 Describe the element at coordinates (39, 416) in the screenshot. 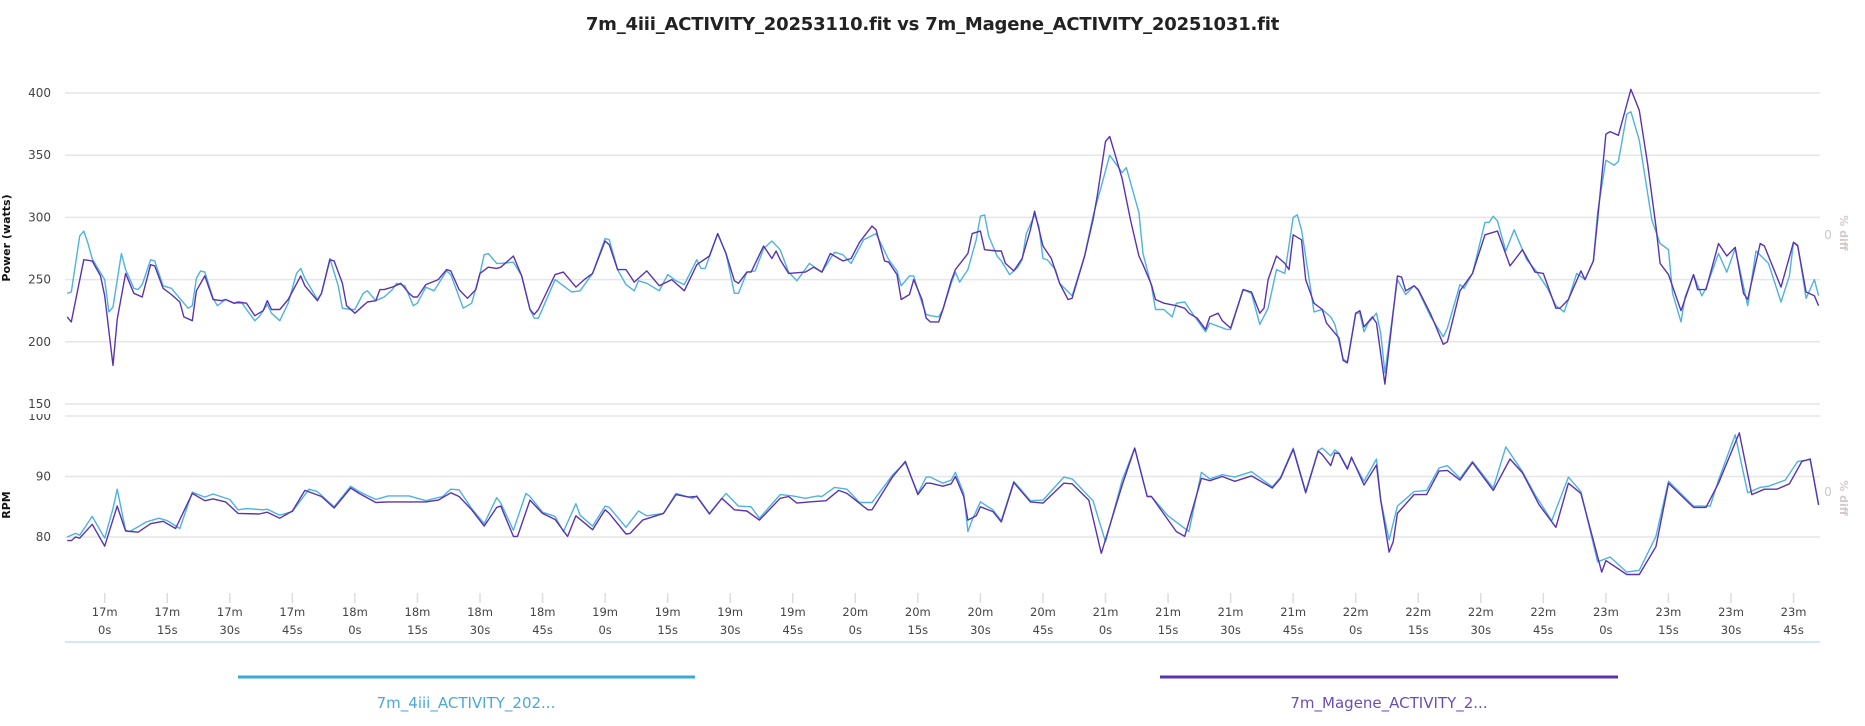

I see `rpm-y-tick-label: 100` at that location.